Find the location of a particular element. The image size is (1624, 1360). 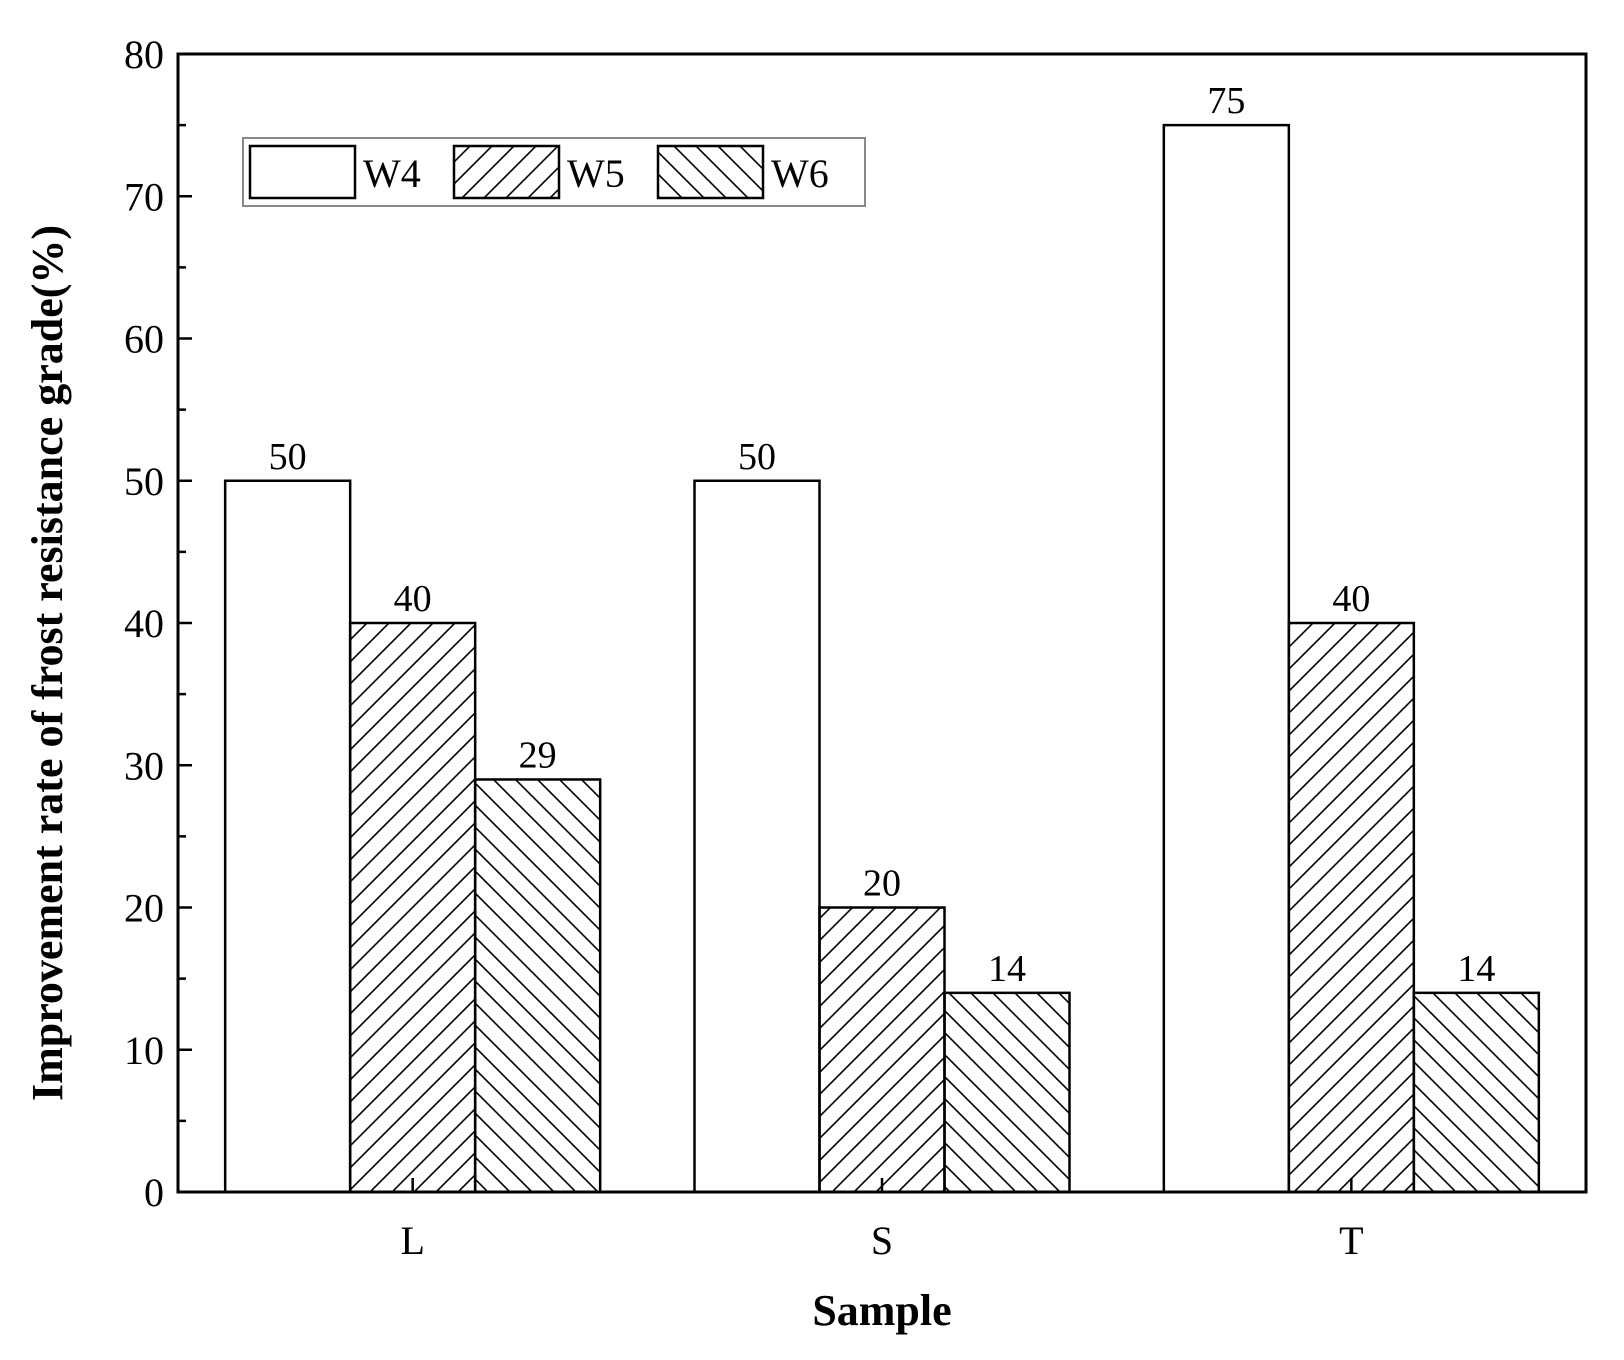

x-tick-label-L: L is located at coordinates (412, 1240).